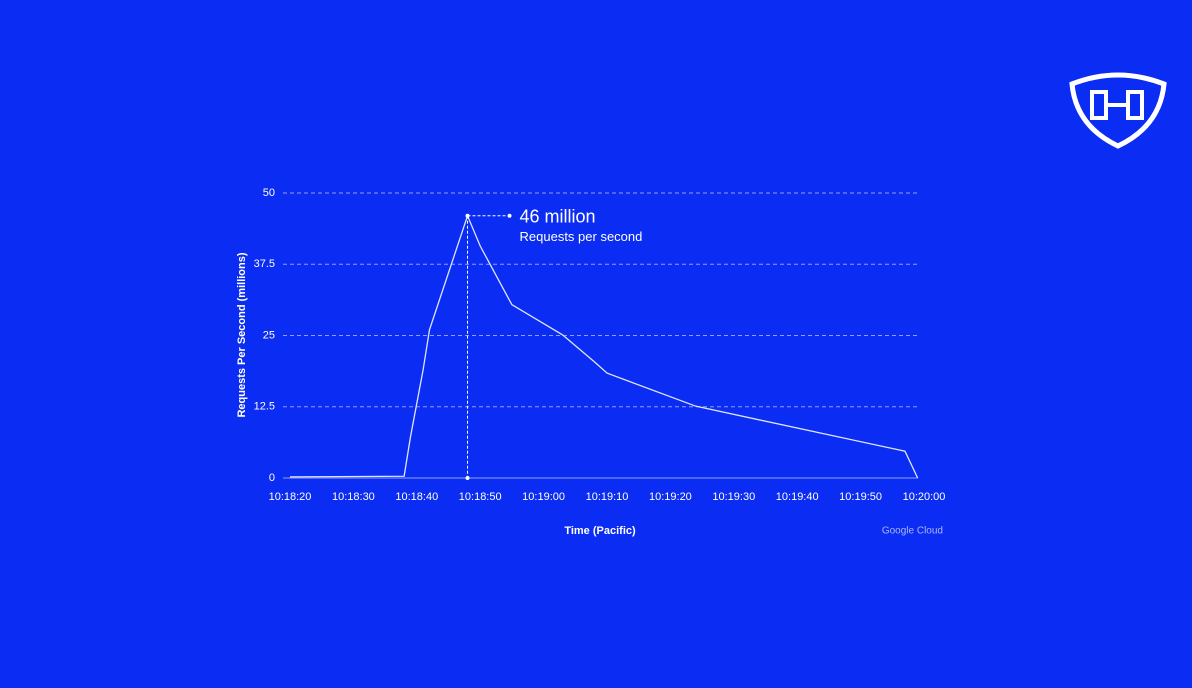  I want to click on annotation-title: 46 million, so click(558, 217).